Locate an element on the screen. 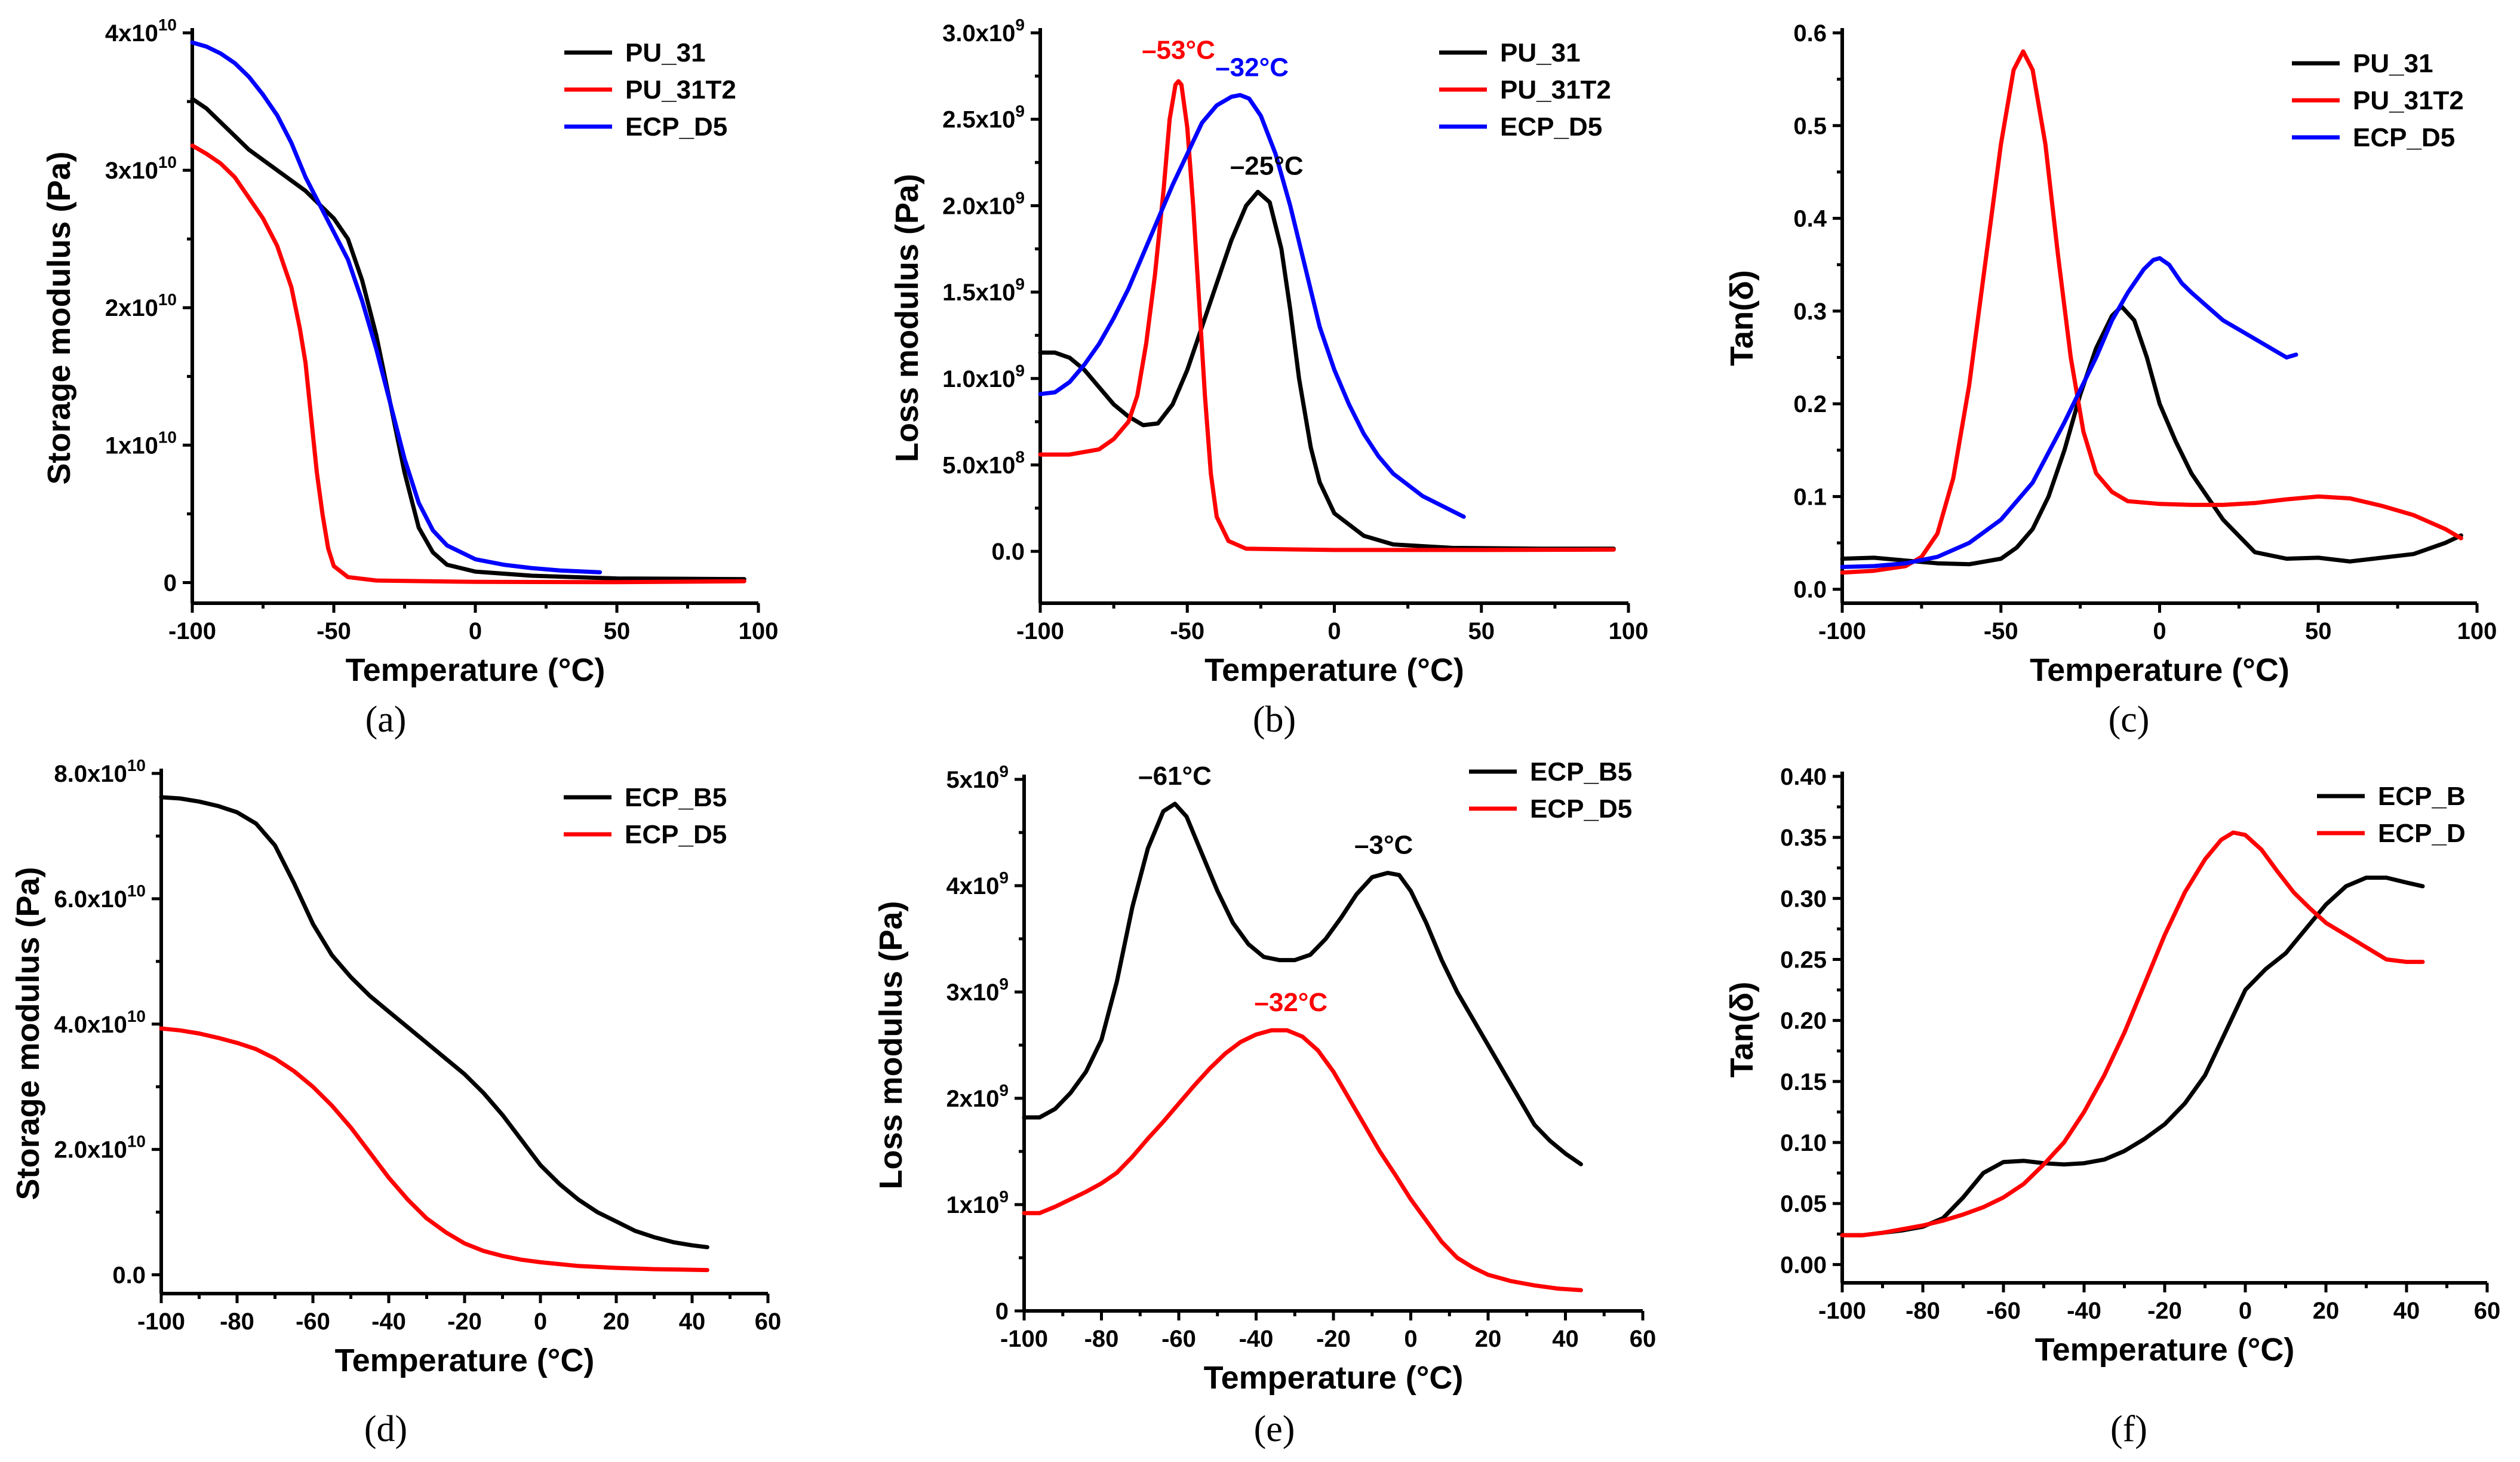  y-tick-label: 0.35 is located at coordinates (1803, 838).